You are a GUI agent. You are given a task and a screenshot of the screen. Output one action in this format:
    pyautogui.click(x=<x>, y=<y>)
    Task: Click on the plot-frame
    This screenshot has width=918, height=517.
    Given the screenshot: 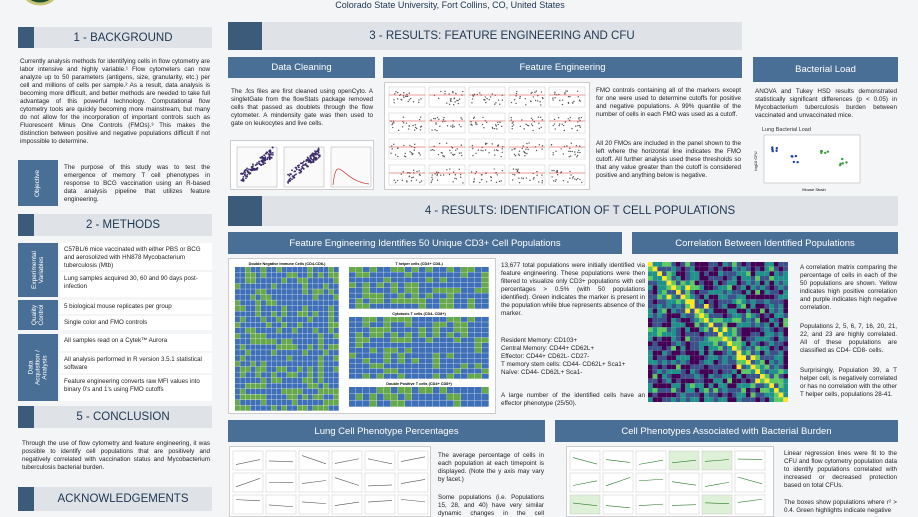 What is the action you would take?
    pyautogui.click(x=684, y=460)
    